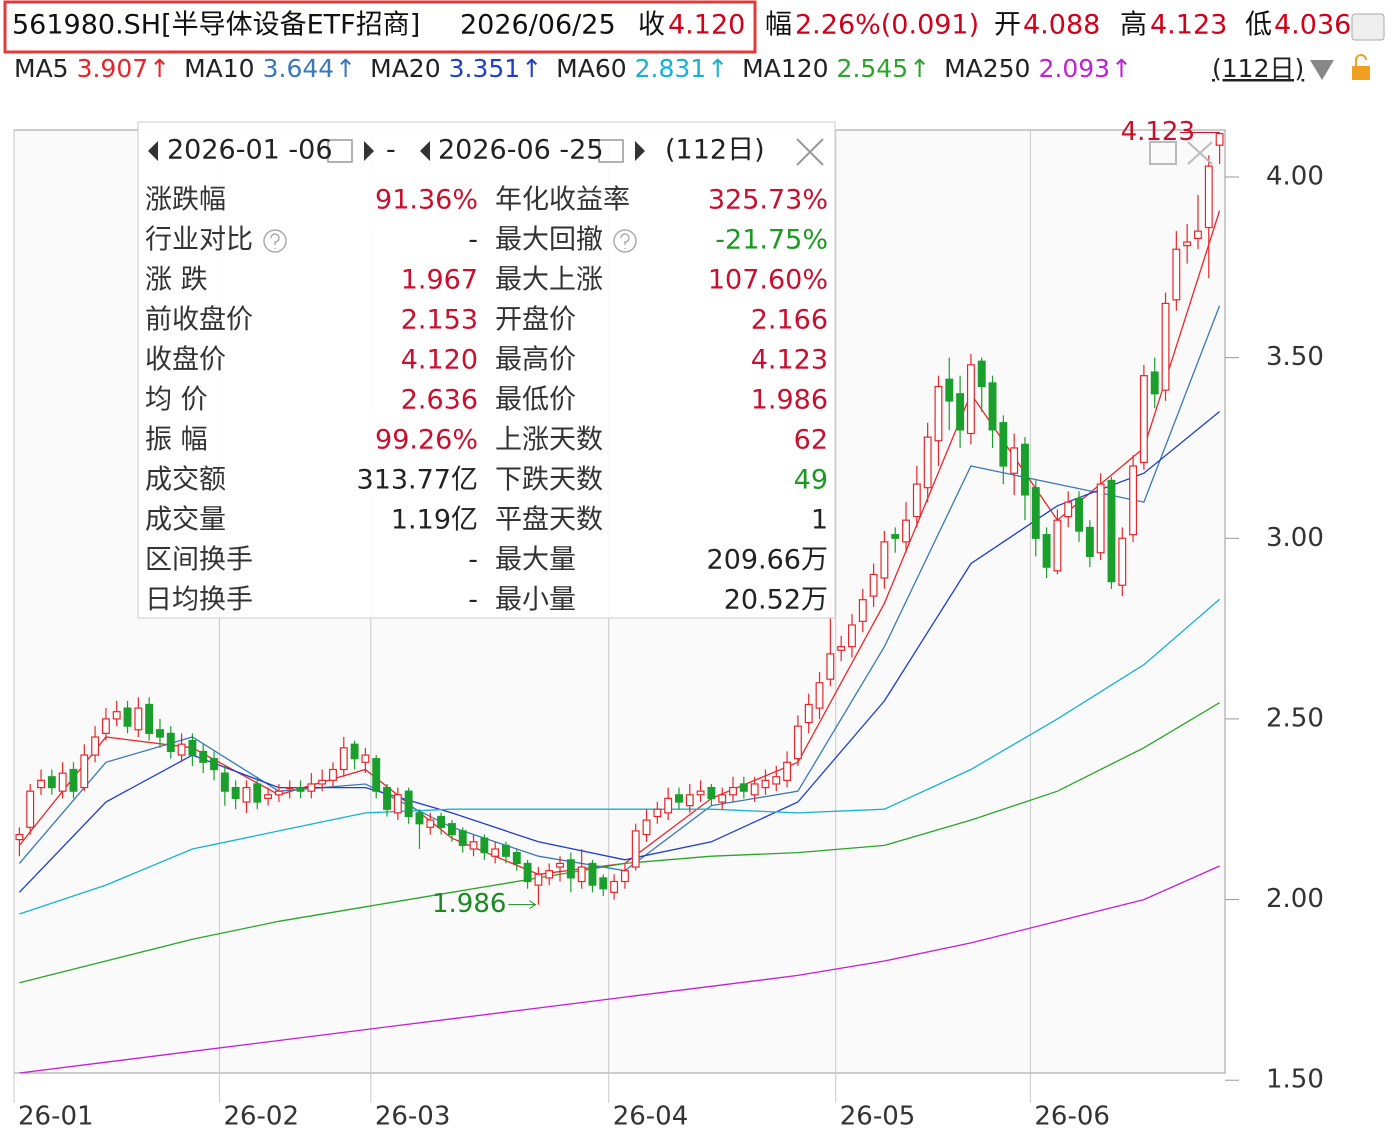  What do you see at coordinates (810, 152) in the screenshot?
I see `panel-close` at bounding box center [810, 152].